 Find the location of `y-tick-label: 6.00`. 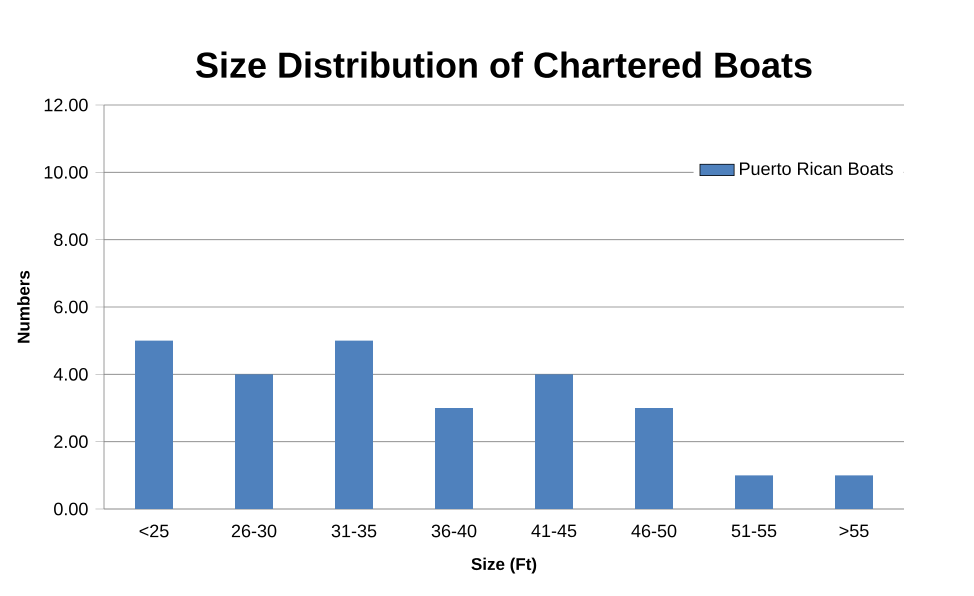

y-tick-label: 6.00 is located at coordinates (71, 307).